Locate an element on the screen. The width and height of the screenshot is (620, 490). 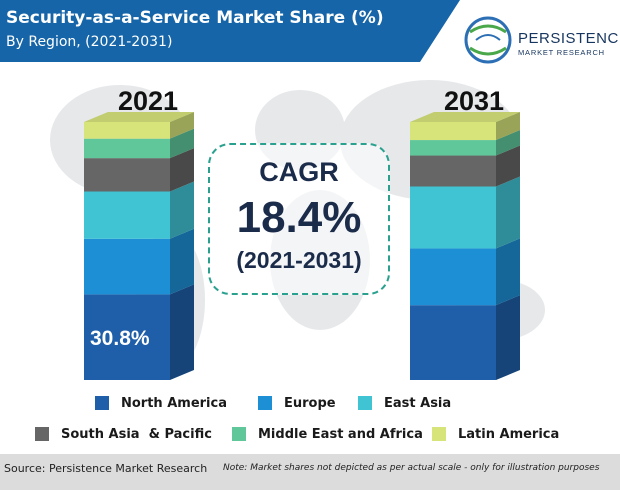
legend-item-south-asia-pacific: South Asia & Pacific is located at coordinates (123, 434).